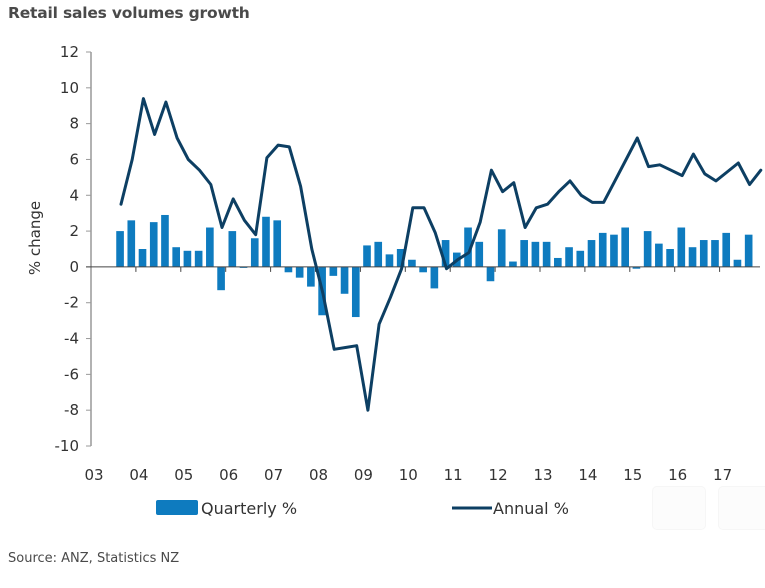  Describe the element at coordinates (74, 124) in the screenshot. I see `y-tick-label: 8` at that location.